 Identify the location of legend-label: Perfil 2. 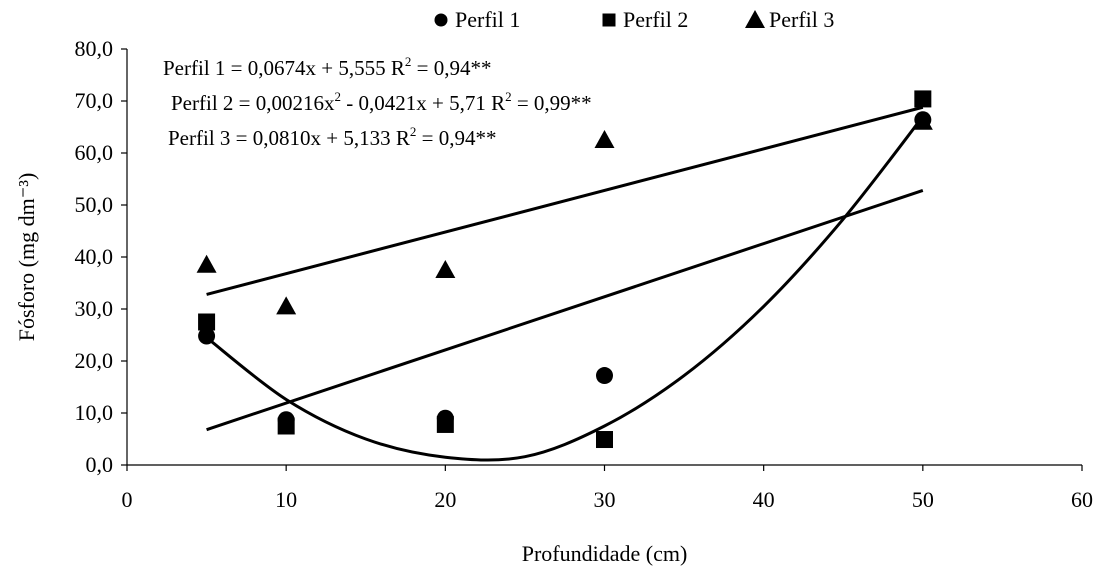
(655, 19).